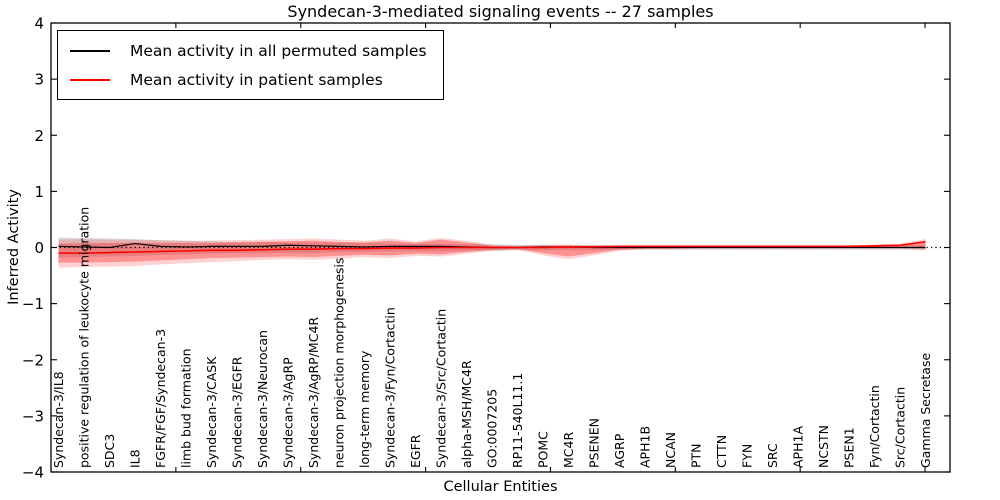 This screenshot has height=500, width=1000. I want to click on y-tick-label: 2, so click(39, 136).